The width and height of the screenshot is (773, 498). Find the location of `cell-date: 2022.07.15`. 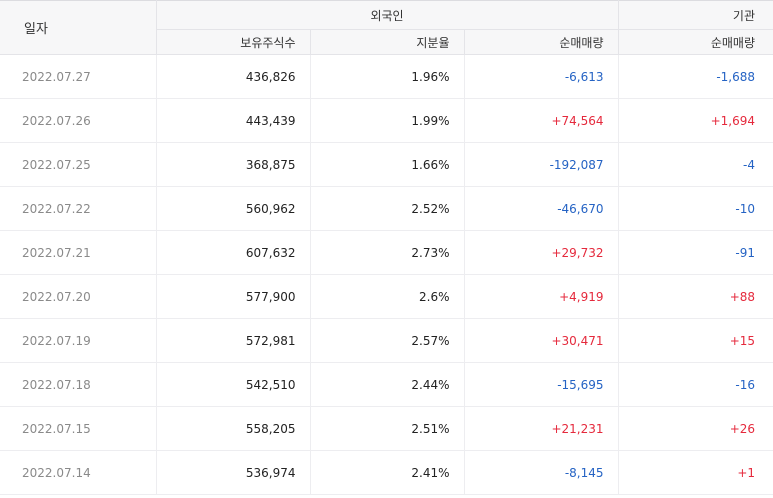

cell-date: 2022.07.15 is located at coordinates (78, 428).